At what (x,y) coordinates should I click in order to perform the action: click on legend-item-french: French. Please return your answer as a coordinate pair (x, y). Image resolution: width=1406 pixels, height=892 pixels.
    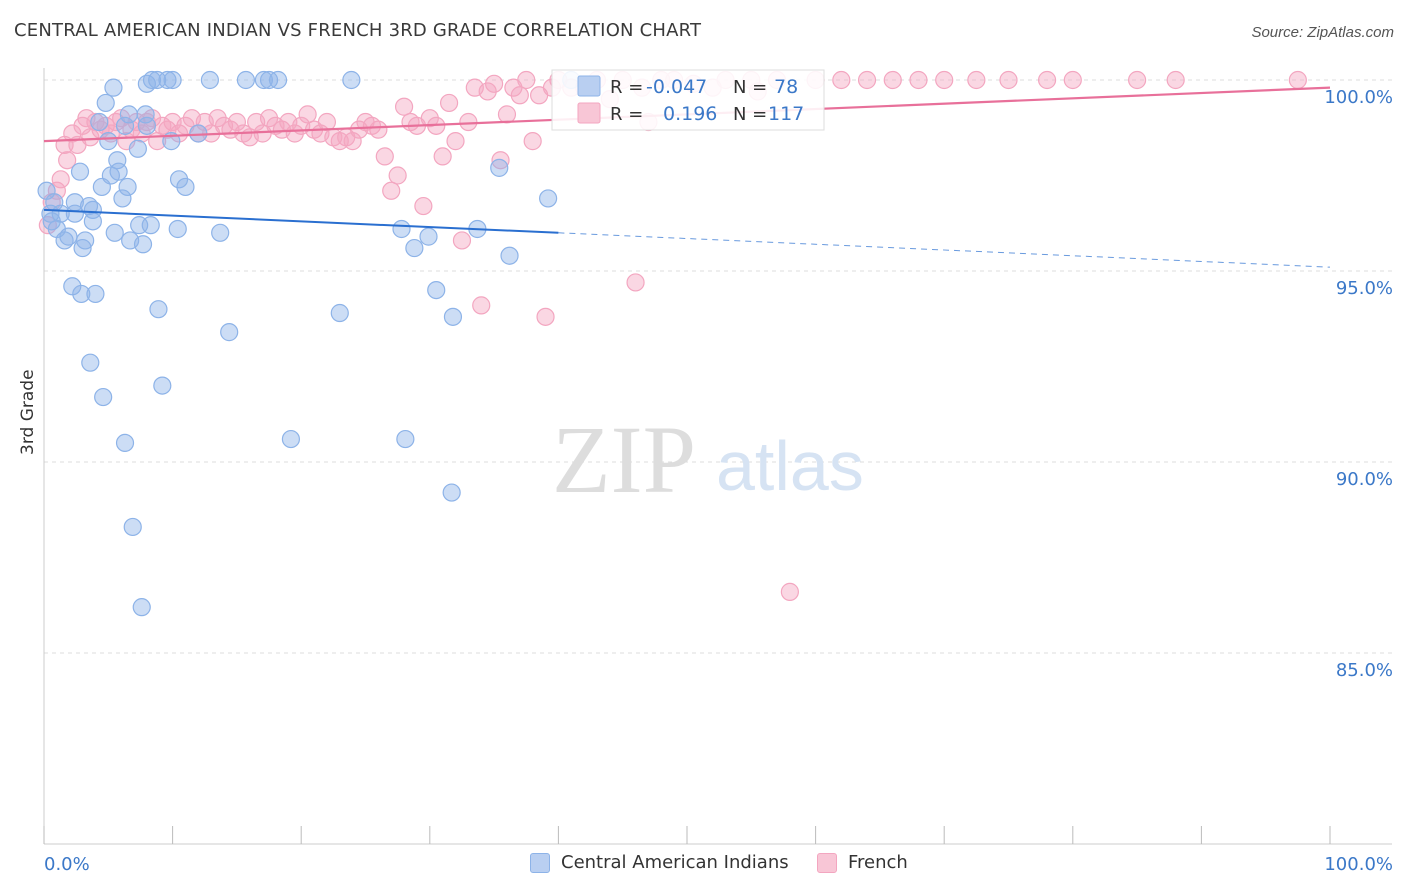
    Looking at the image, I should click on (862, 862).